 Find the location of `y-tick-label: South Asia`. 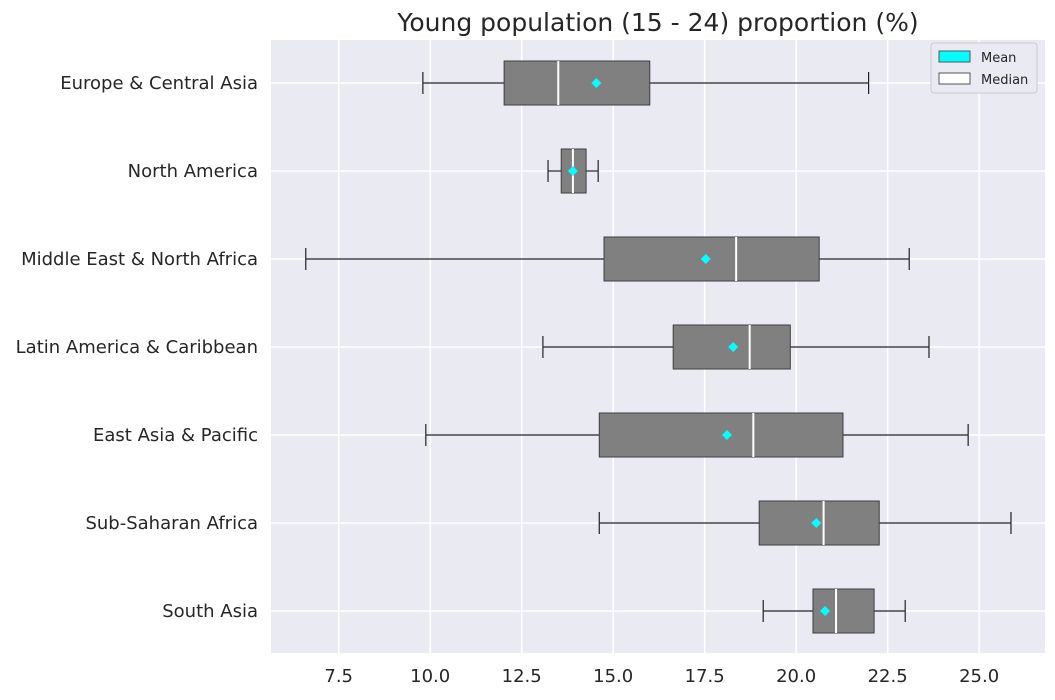

y-tick-label: South Asia is located at coordinates (210, 611).